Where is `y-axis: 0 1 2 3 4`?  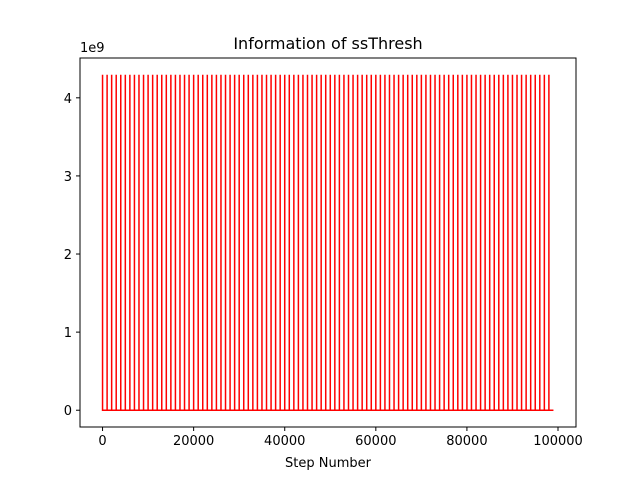 y-axis: 0 1 2 3 4 is located at coordinates (72, 255).